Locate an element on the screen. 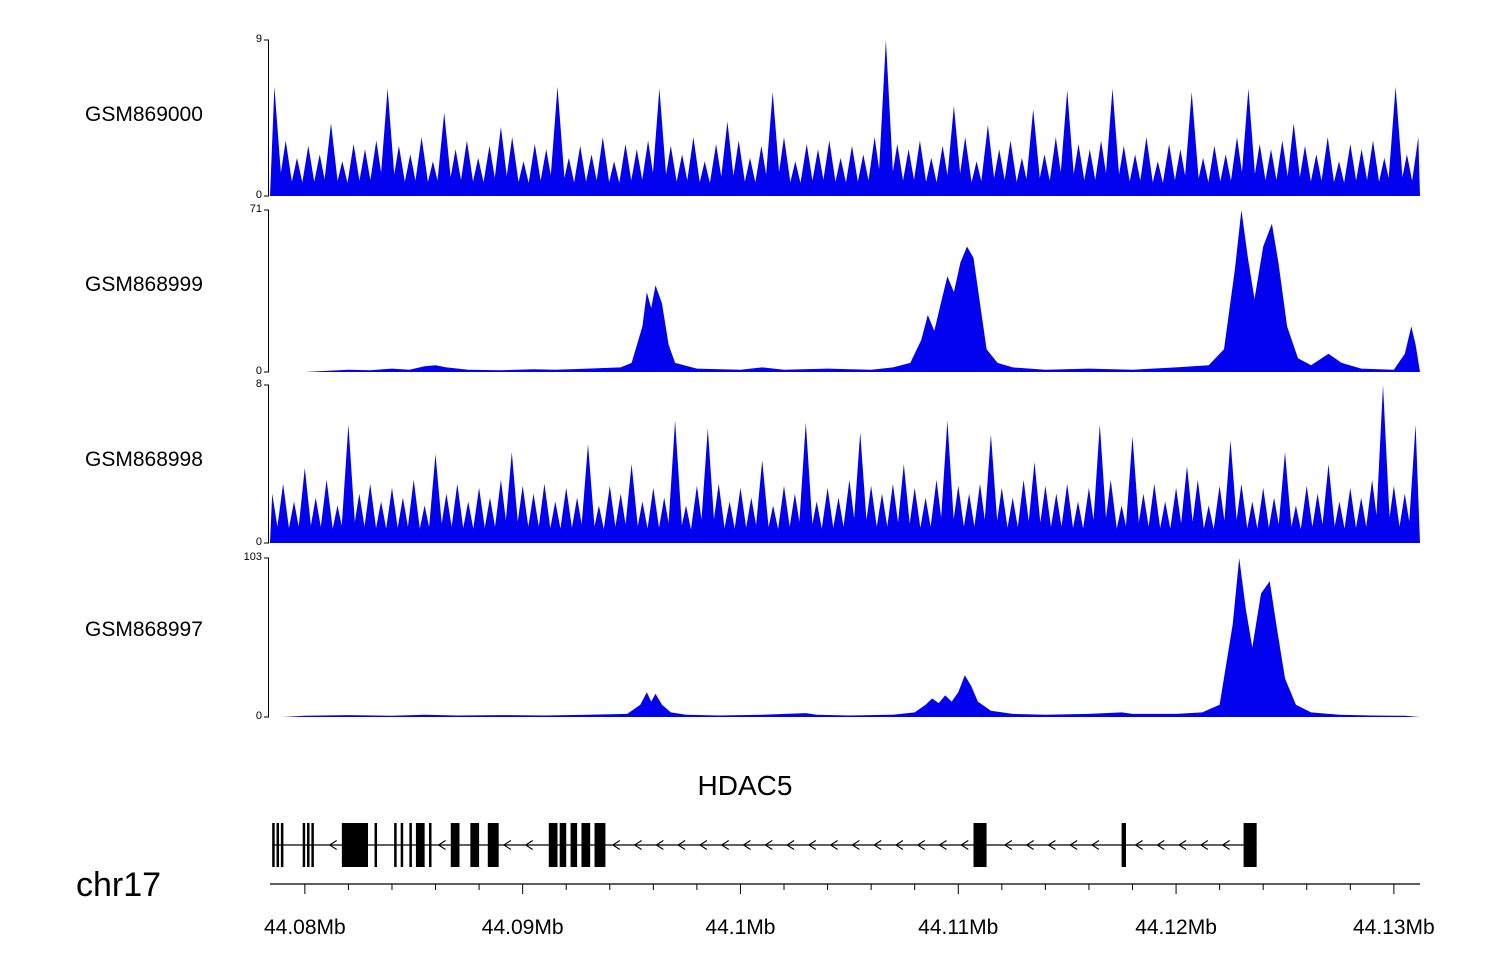 This screenshot has width=1500, height=980. gene-name-label: HDAC5 is located at coordinates (745, 785).